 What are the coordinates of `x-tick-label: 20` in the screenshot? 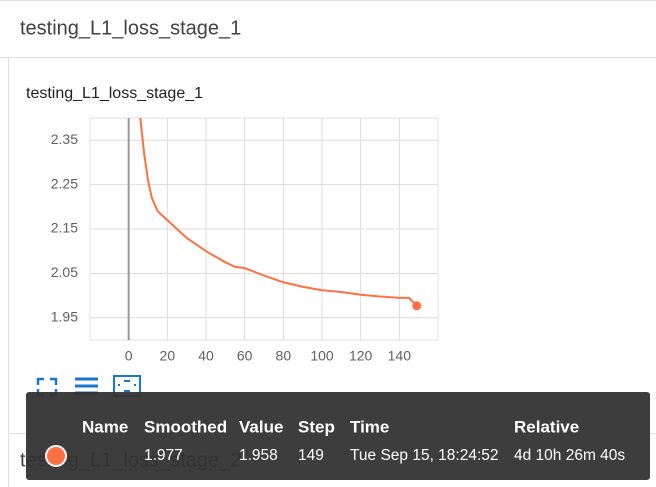 It's located at (168, 356).